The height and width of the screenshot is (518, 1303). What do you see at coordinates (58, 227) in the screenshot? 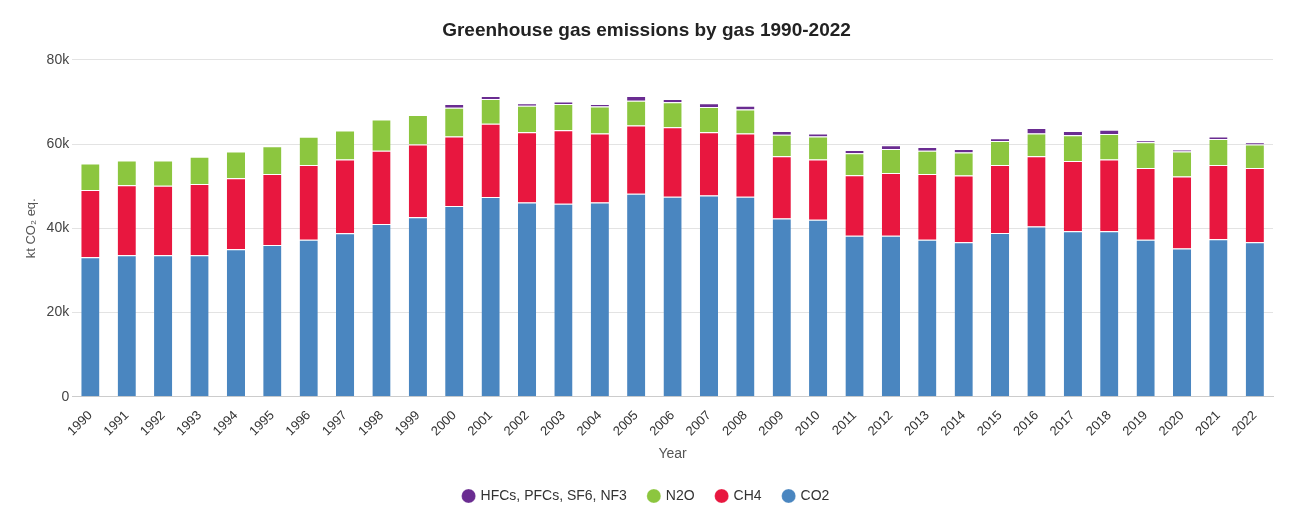
I see `y-tick-label: 40k` at bounding box center [58, 227].